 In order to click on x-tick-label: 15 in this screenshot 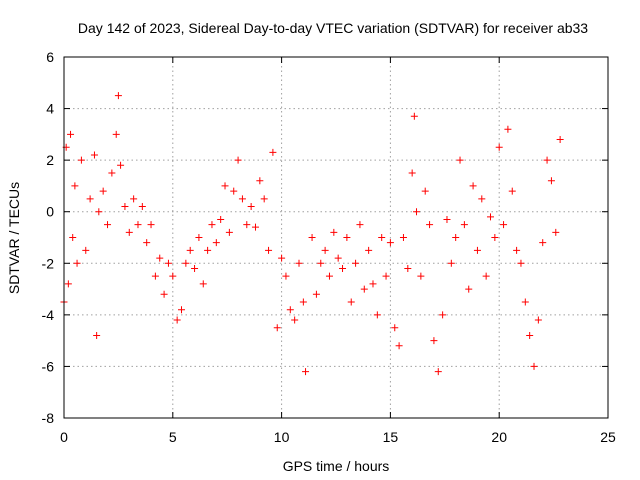, I will do `click(391, 437)`.